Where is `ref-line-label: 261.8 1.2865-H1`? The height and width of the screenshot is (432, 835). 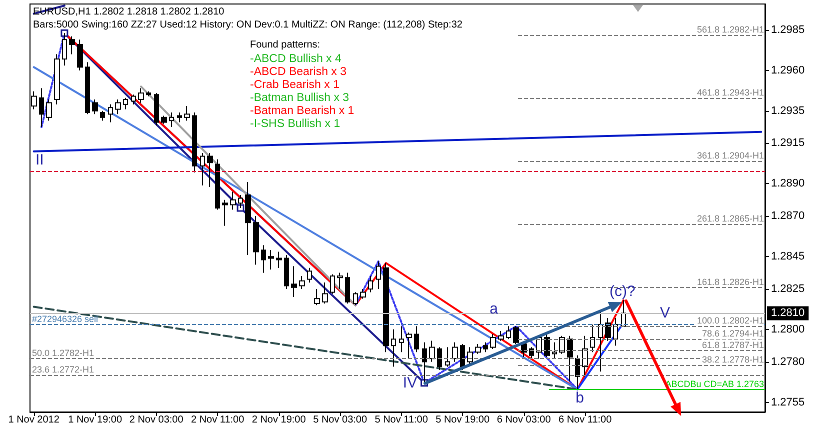
ref-line-label: 261.8 1.2865-H1 is located at coordinates (730, 219).